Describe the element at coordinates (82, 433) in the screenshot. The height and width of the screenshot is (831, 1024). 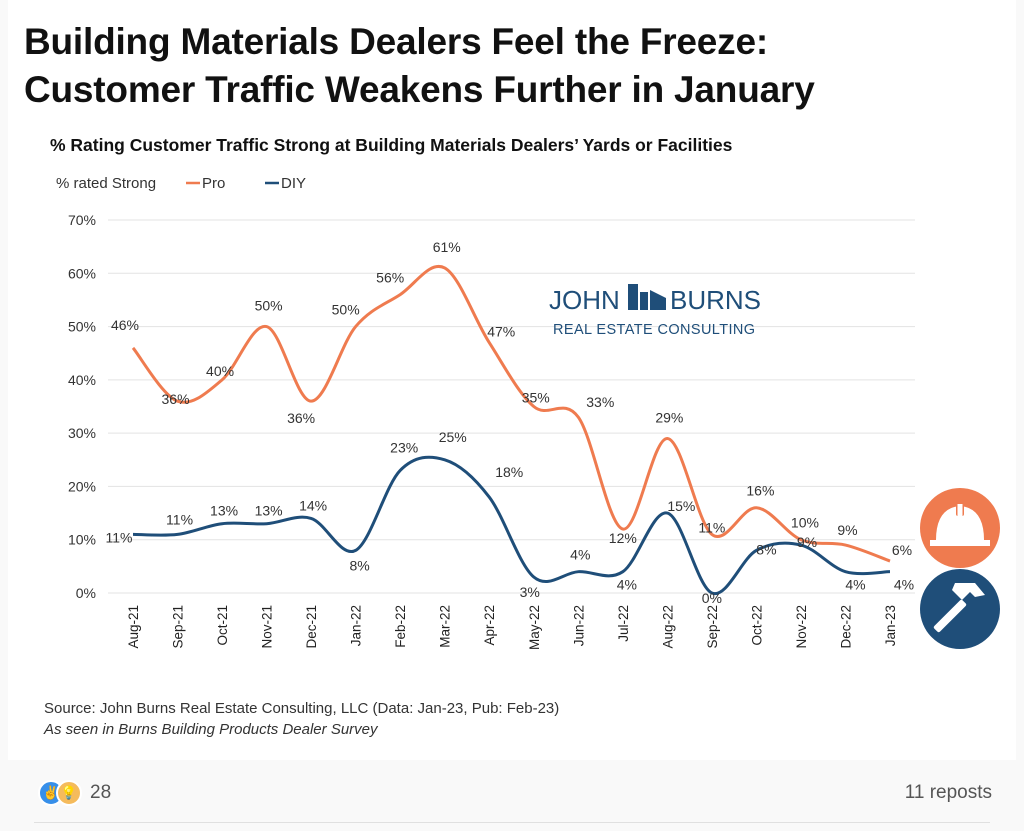
I see `y-tick-label: 30%` at that location.